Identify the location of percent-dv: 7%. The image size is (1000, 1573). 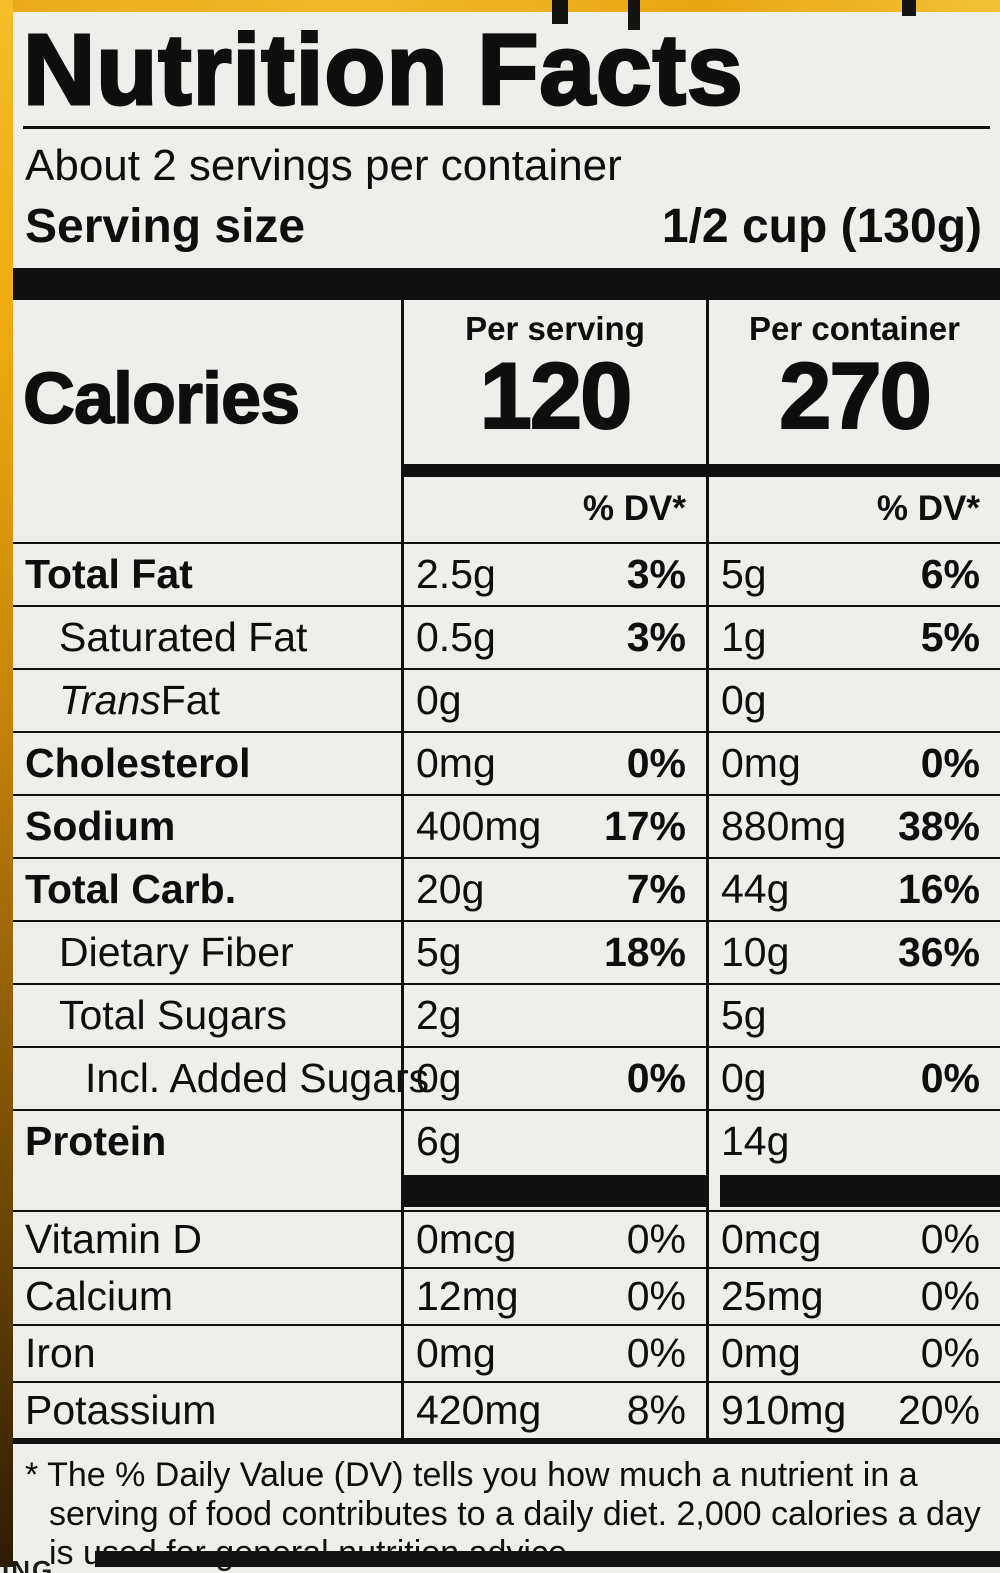
(656, 889).